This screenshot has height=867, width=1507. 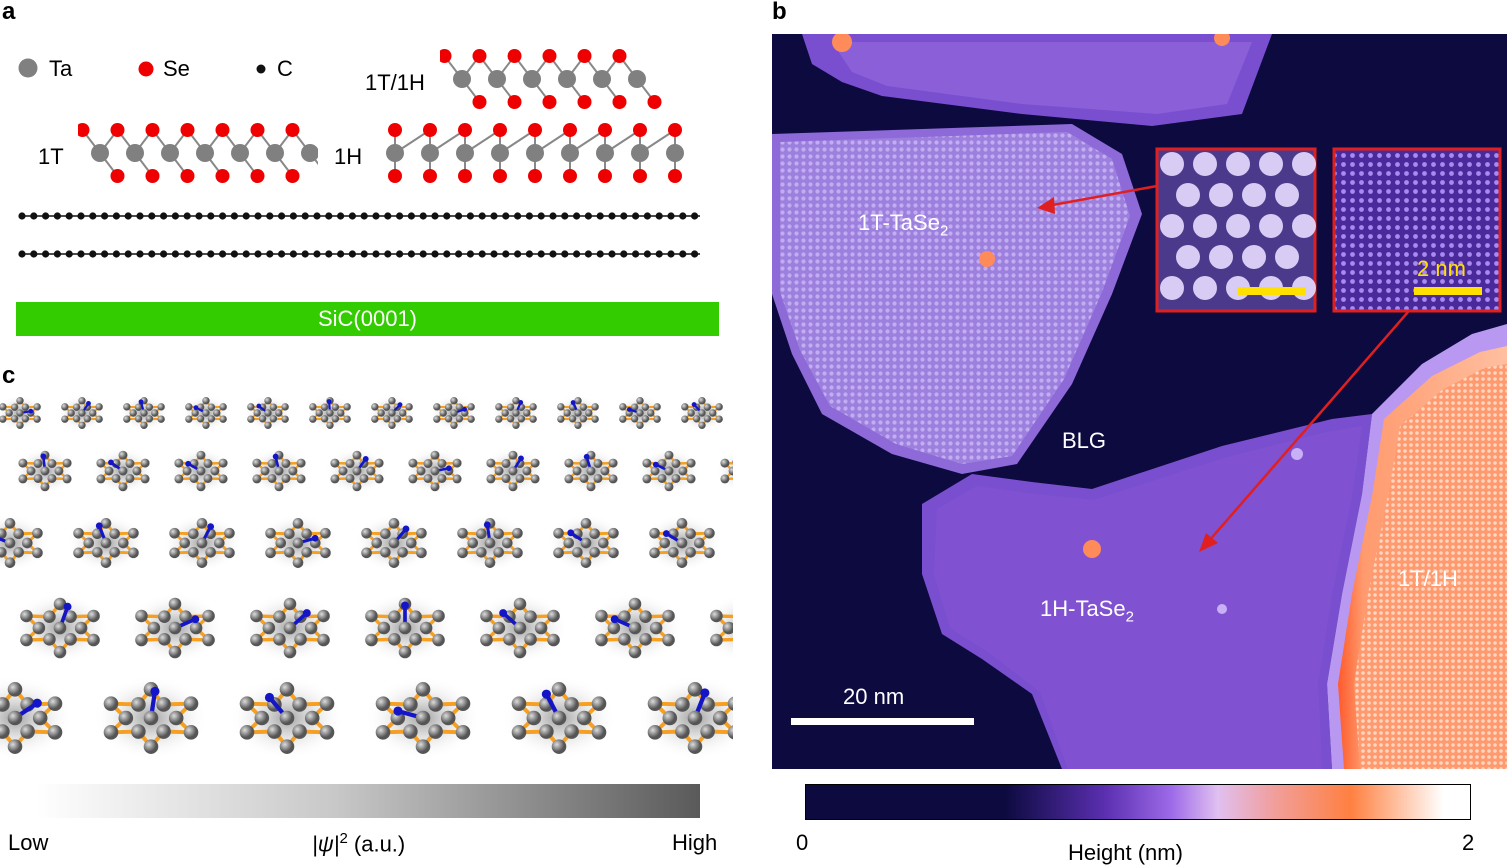 I want to click on height-colorbar-min: 0, so click(x=802, y=842).